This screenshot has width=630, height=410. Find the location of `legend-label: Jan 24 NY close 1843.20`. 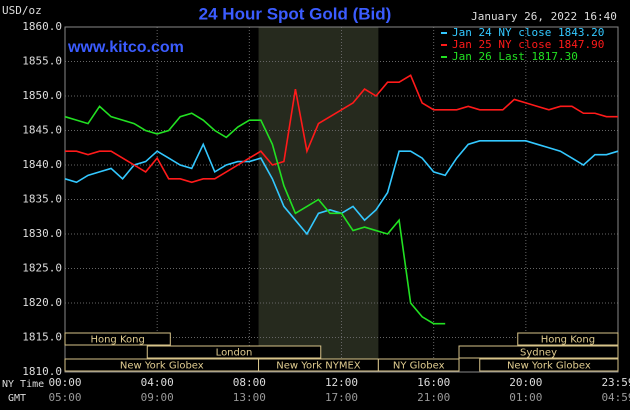

legend-label: Jan 24 NY close 1843.20 is located at coordinates (528, 32).